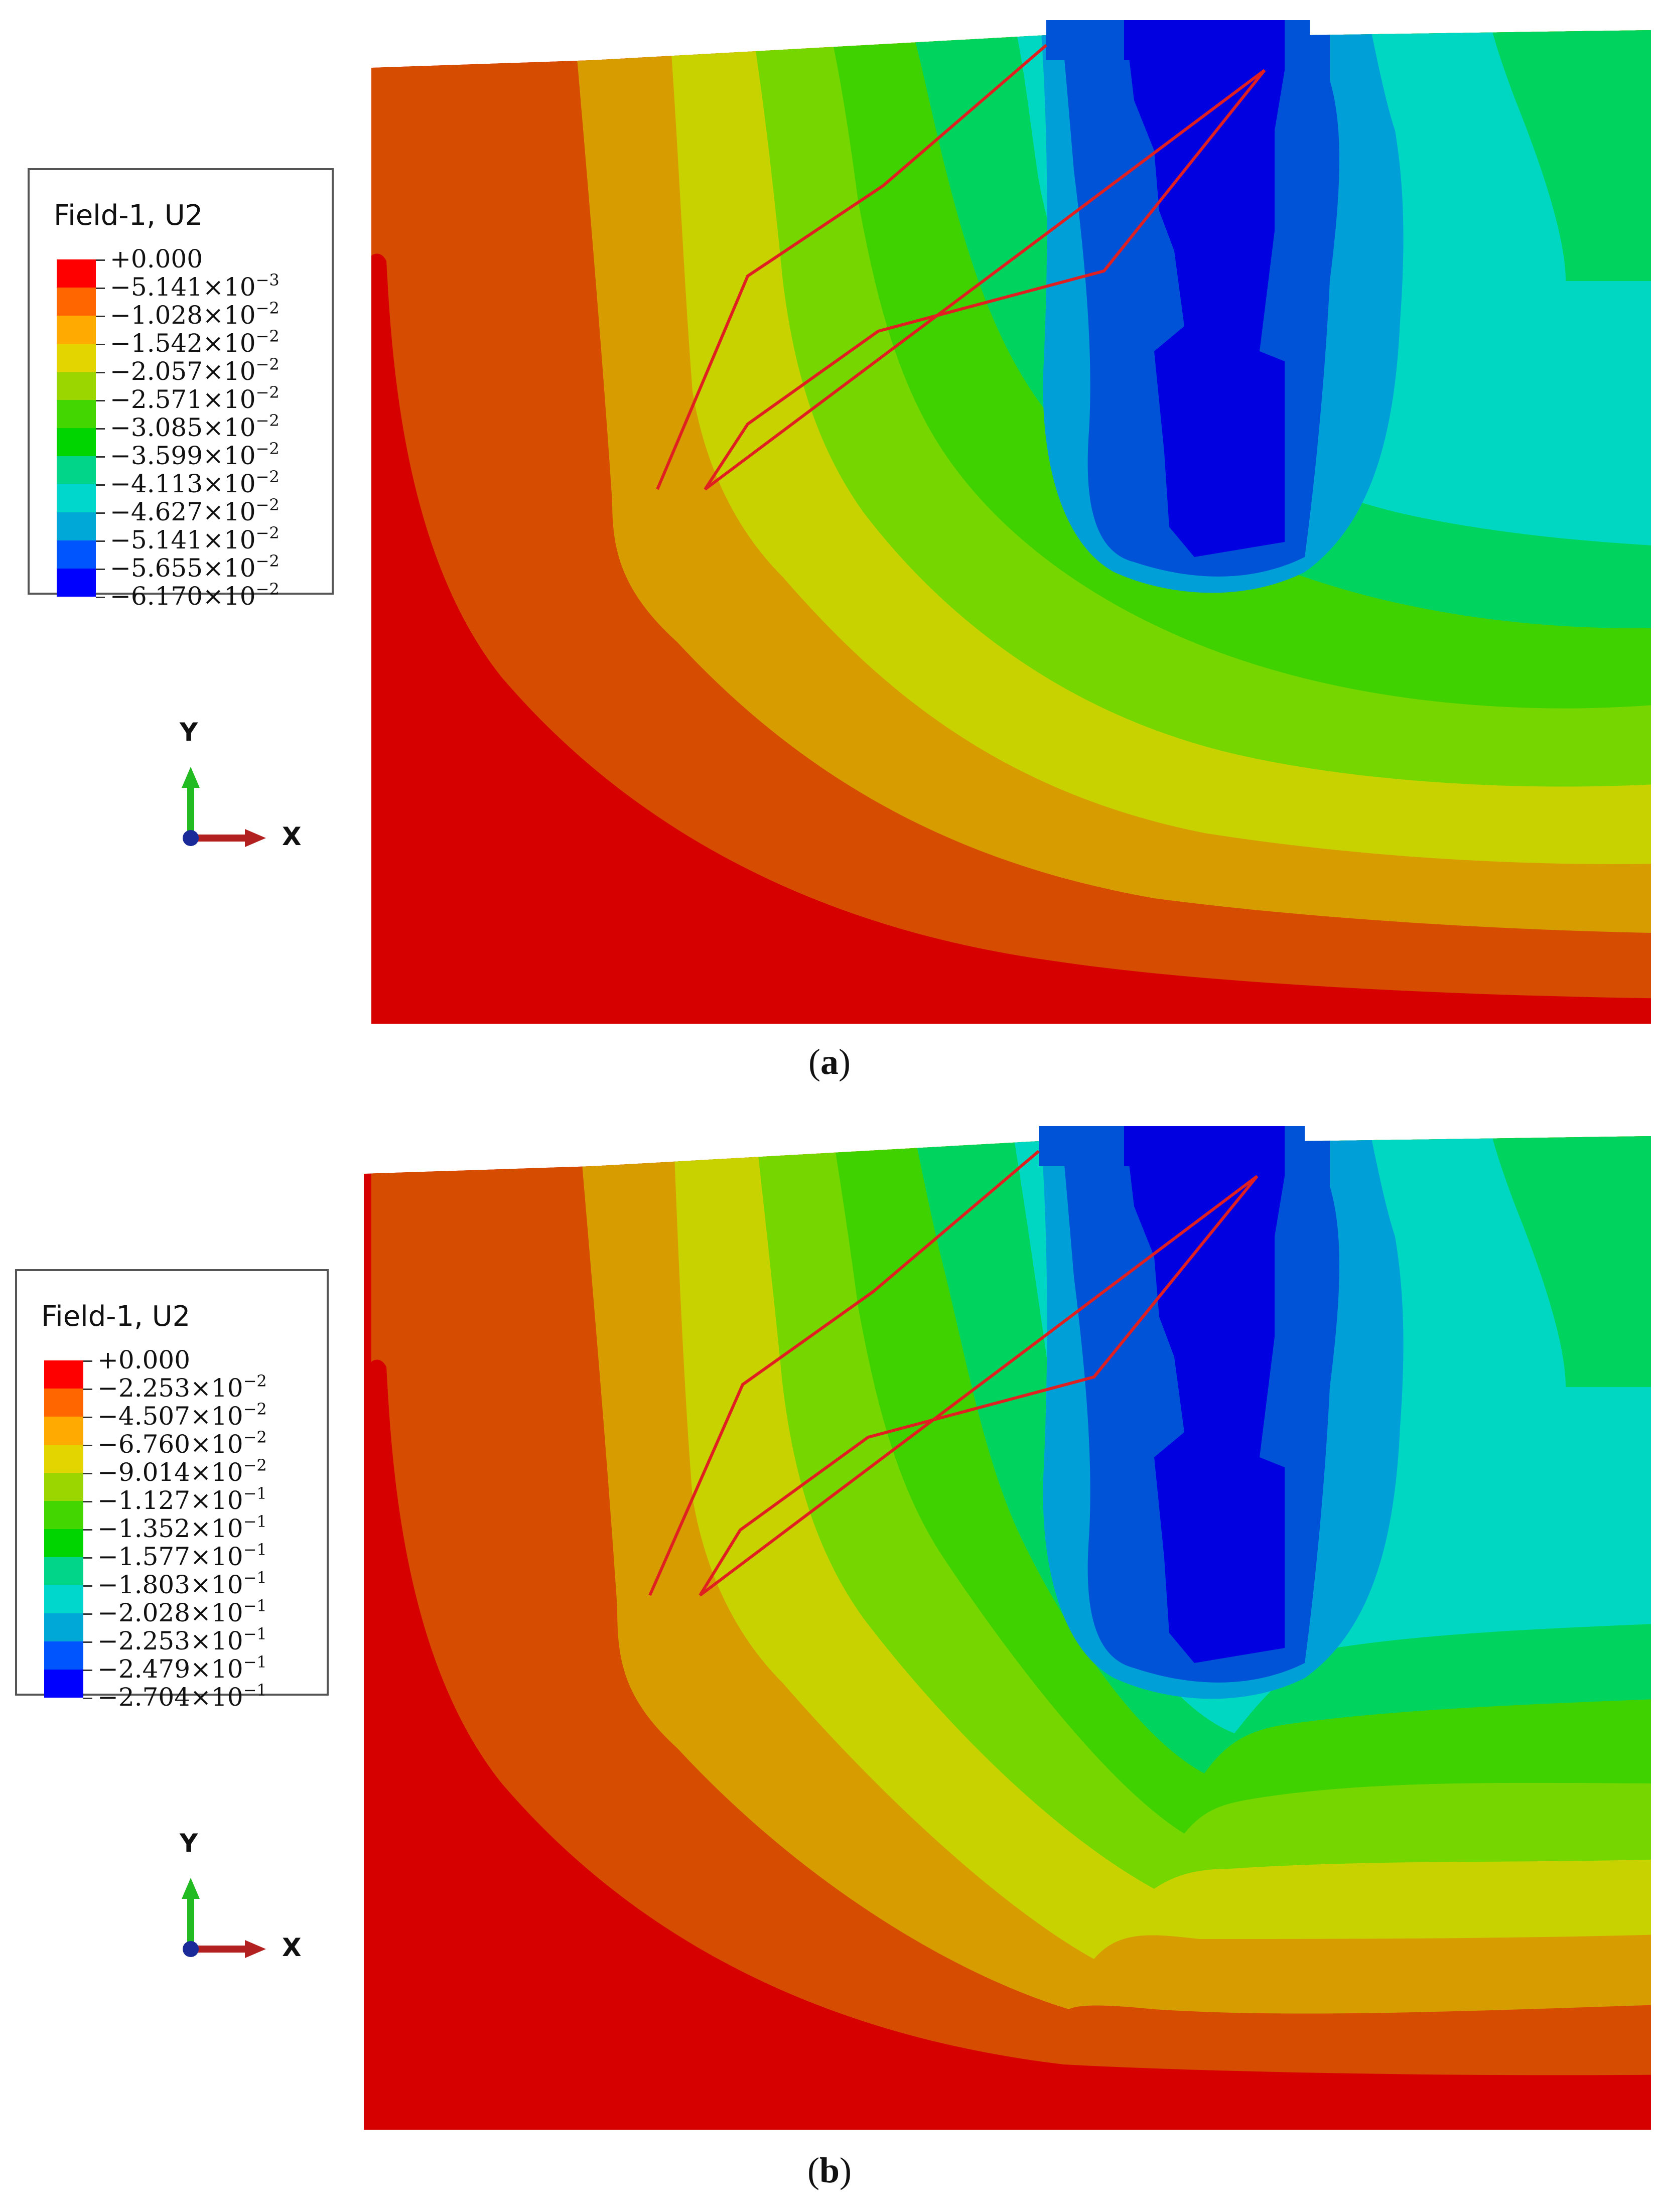  I want to click on legend-value: −6.760×10−2, so click(182, 1443).